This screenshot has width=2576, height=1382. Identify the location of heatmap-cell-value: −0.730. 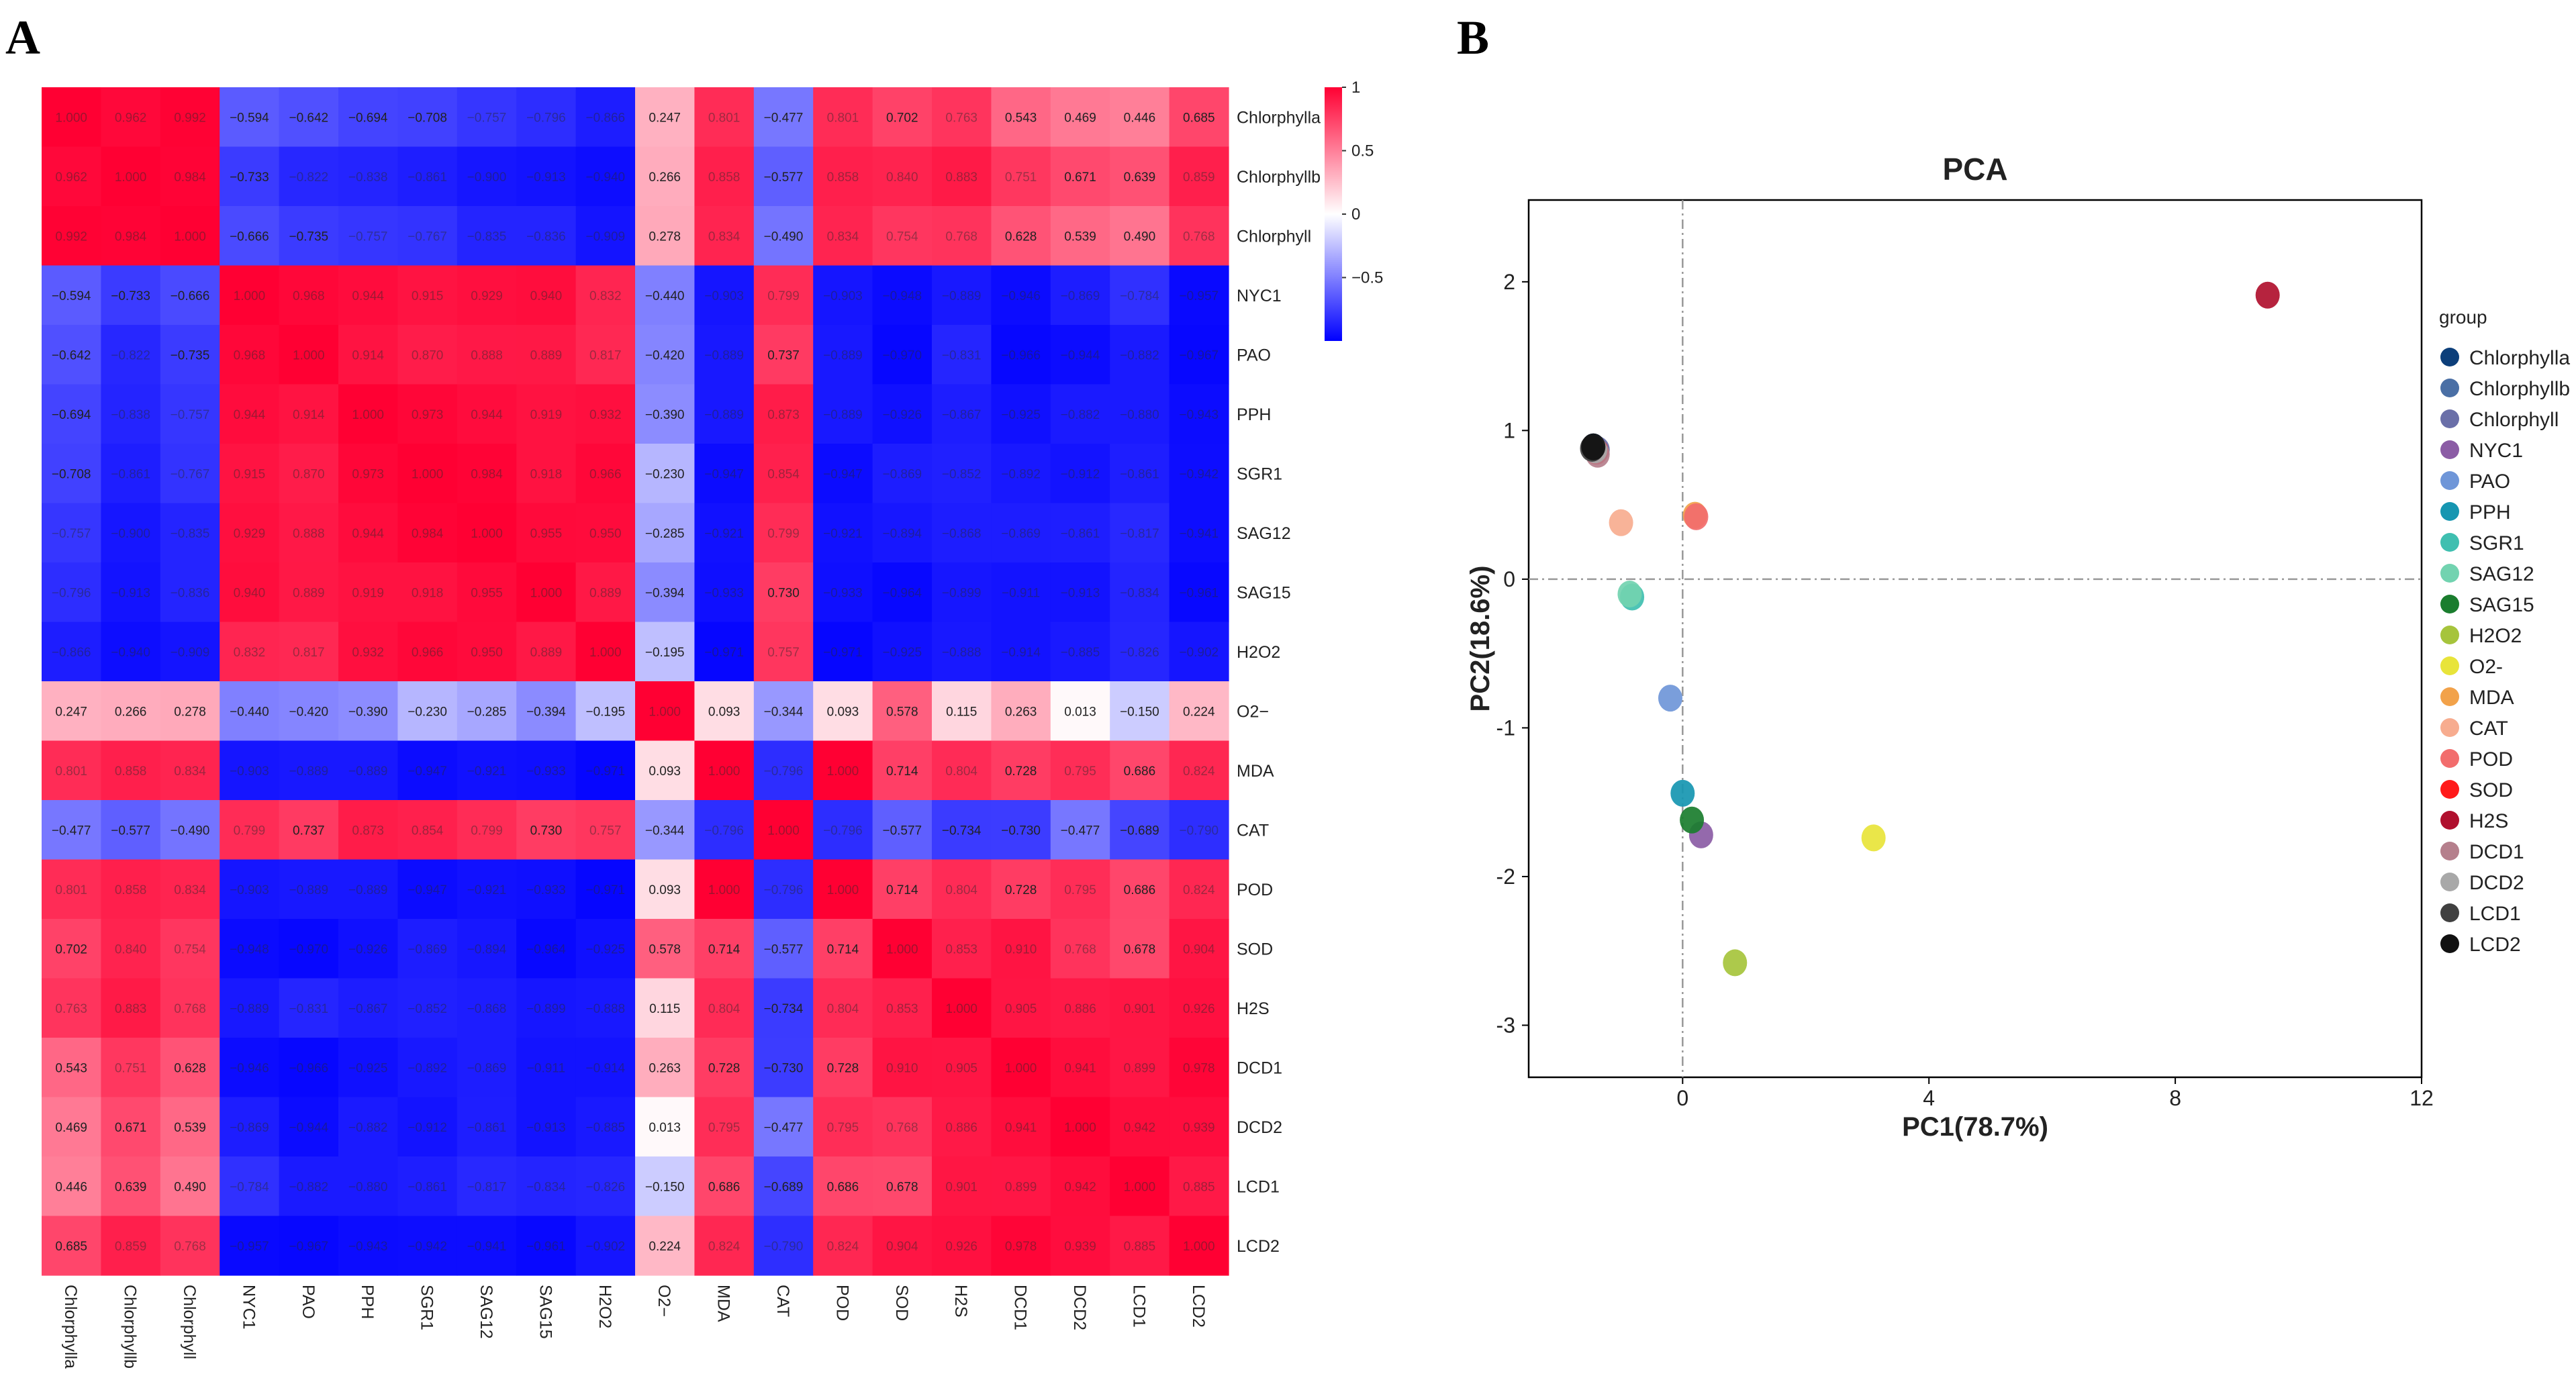
(1021, 831).